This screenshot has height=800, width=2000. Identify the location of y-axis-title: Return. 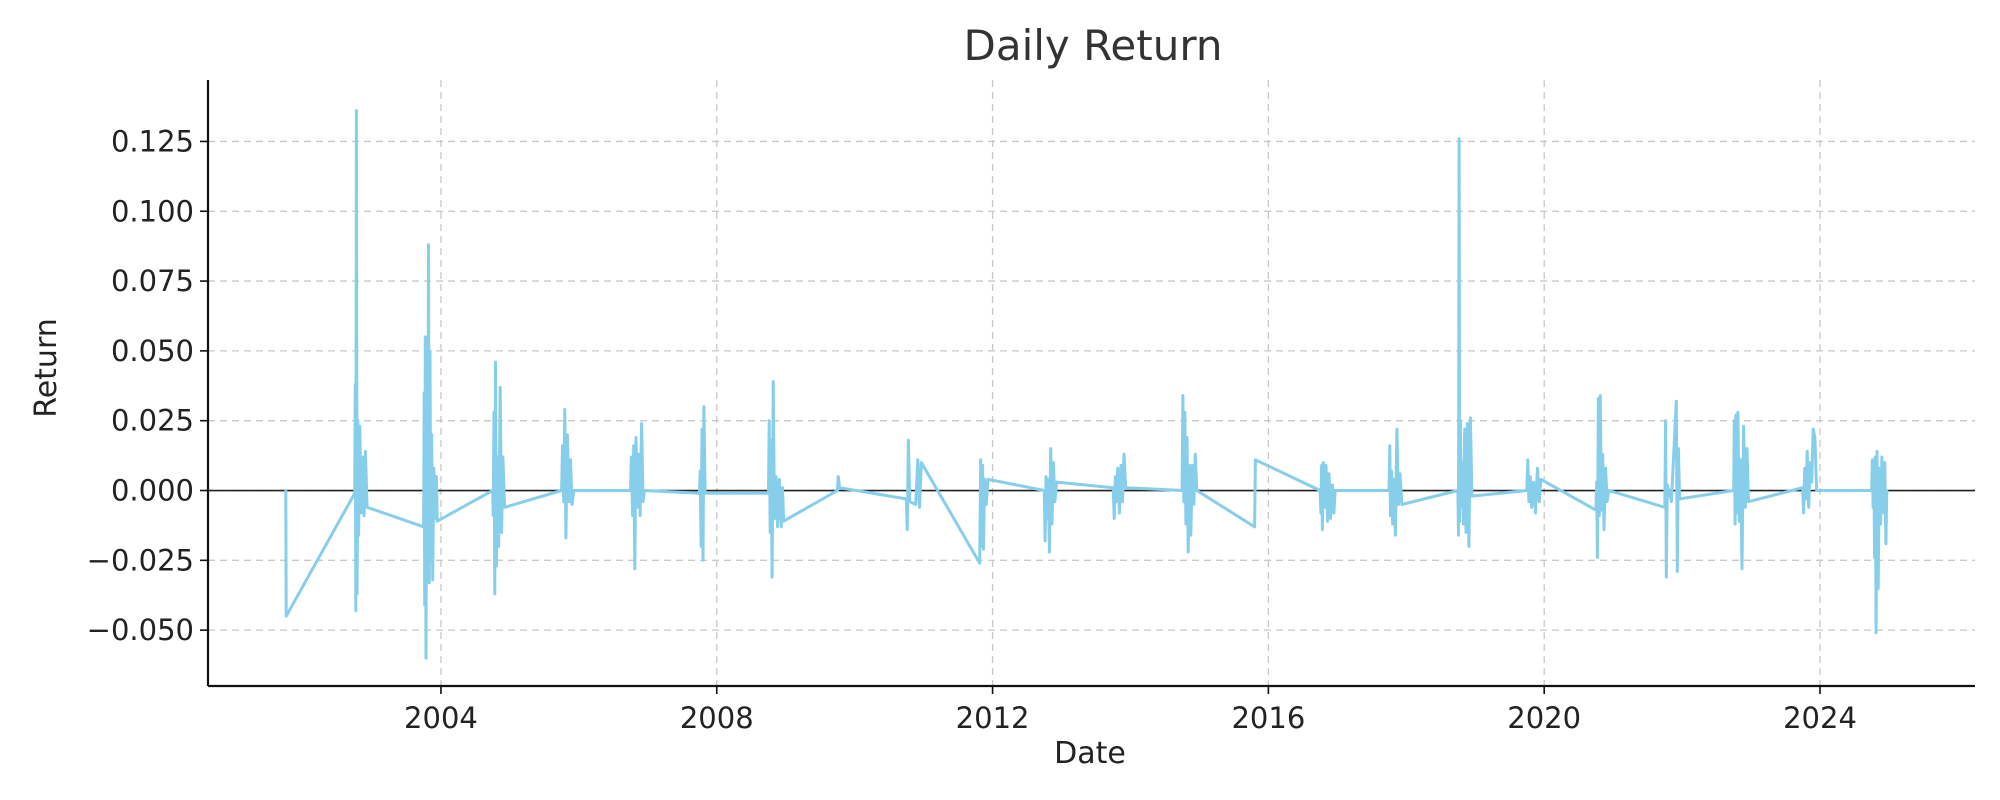
(46, 368).